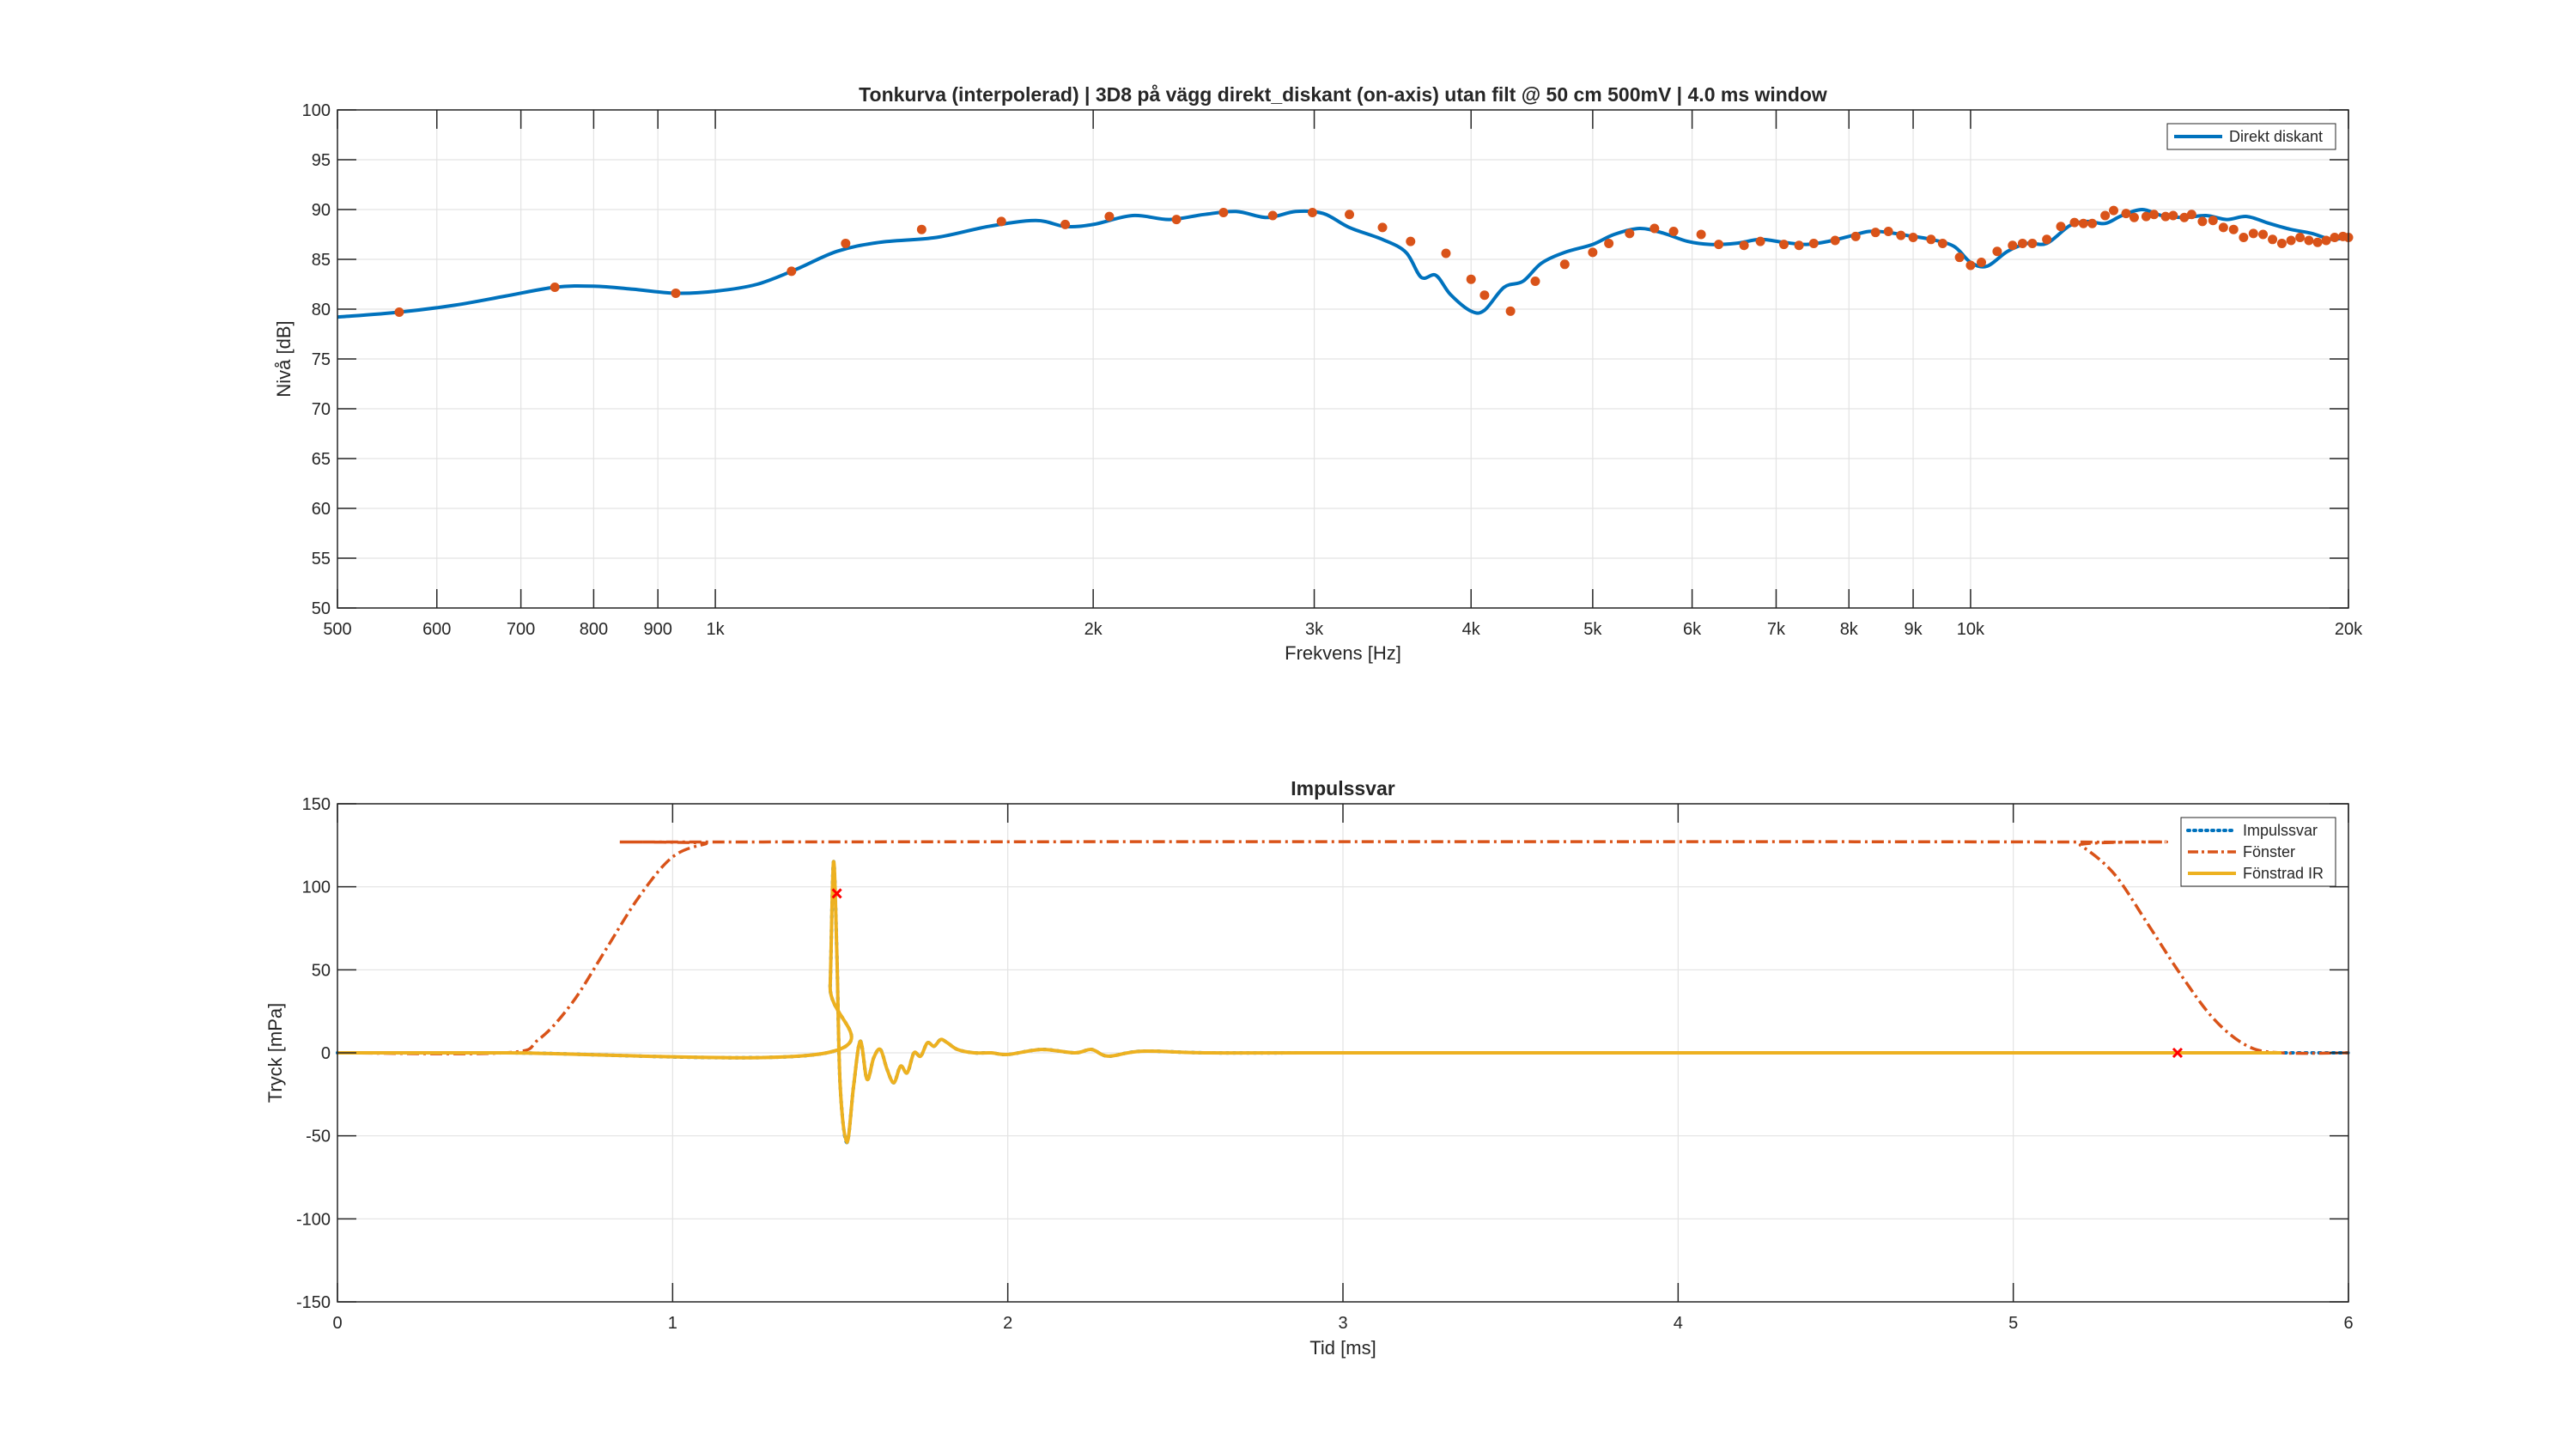 This screenshot has height=1453, width=2576. What do you see at coordinates (1678, 1324) in the screenshot?
I see `x-tick-label: 4` at bounding box center [1678, 1324].